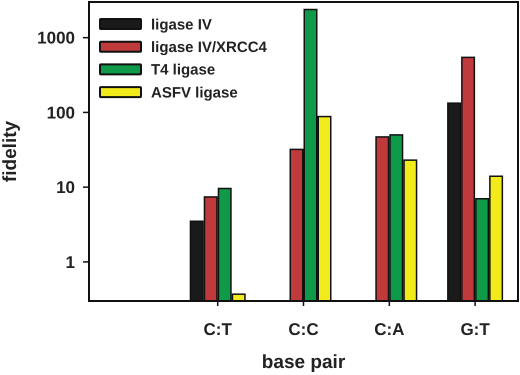 The image size is (520, 375). What do you see at coordinates (181, 25) in the screenshot?
I see `legend-label: ligase IV` at bounding box center [181, 25].